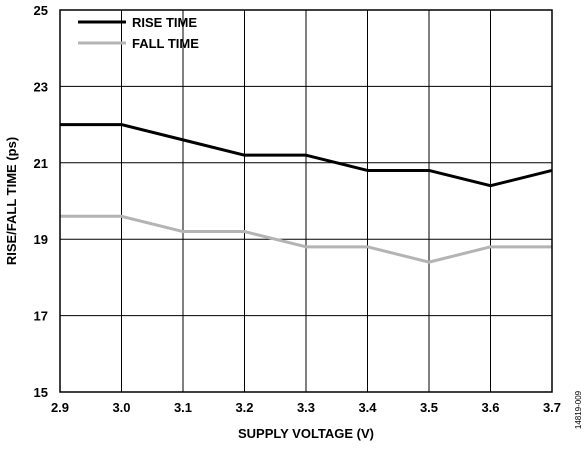 The width and height of the screenshot is (588, 452). What do you see at coordinates (41, 316) in the screenshot?
I see `y-tick-label: 17` at bounding box center [41, 316].